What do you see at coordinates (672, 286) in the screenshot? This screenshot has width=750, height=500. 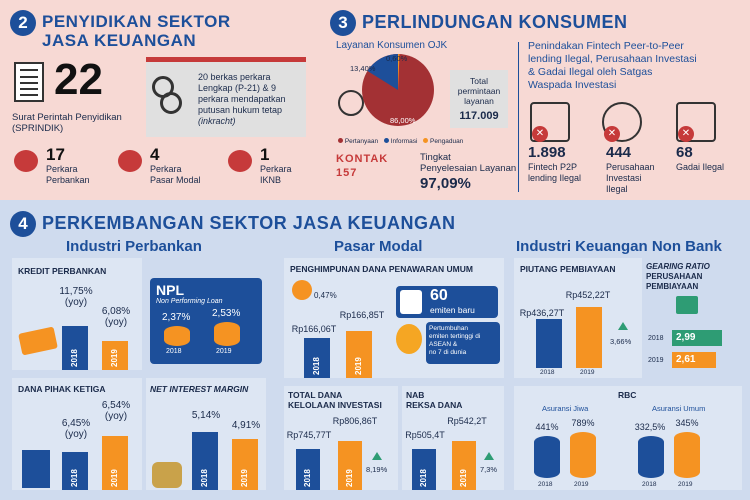 I see `gearing-title-line3: PEMBIAYAAN` at bounding box center [672, 286].